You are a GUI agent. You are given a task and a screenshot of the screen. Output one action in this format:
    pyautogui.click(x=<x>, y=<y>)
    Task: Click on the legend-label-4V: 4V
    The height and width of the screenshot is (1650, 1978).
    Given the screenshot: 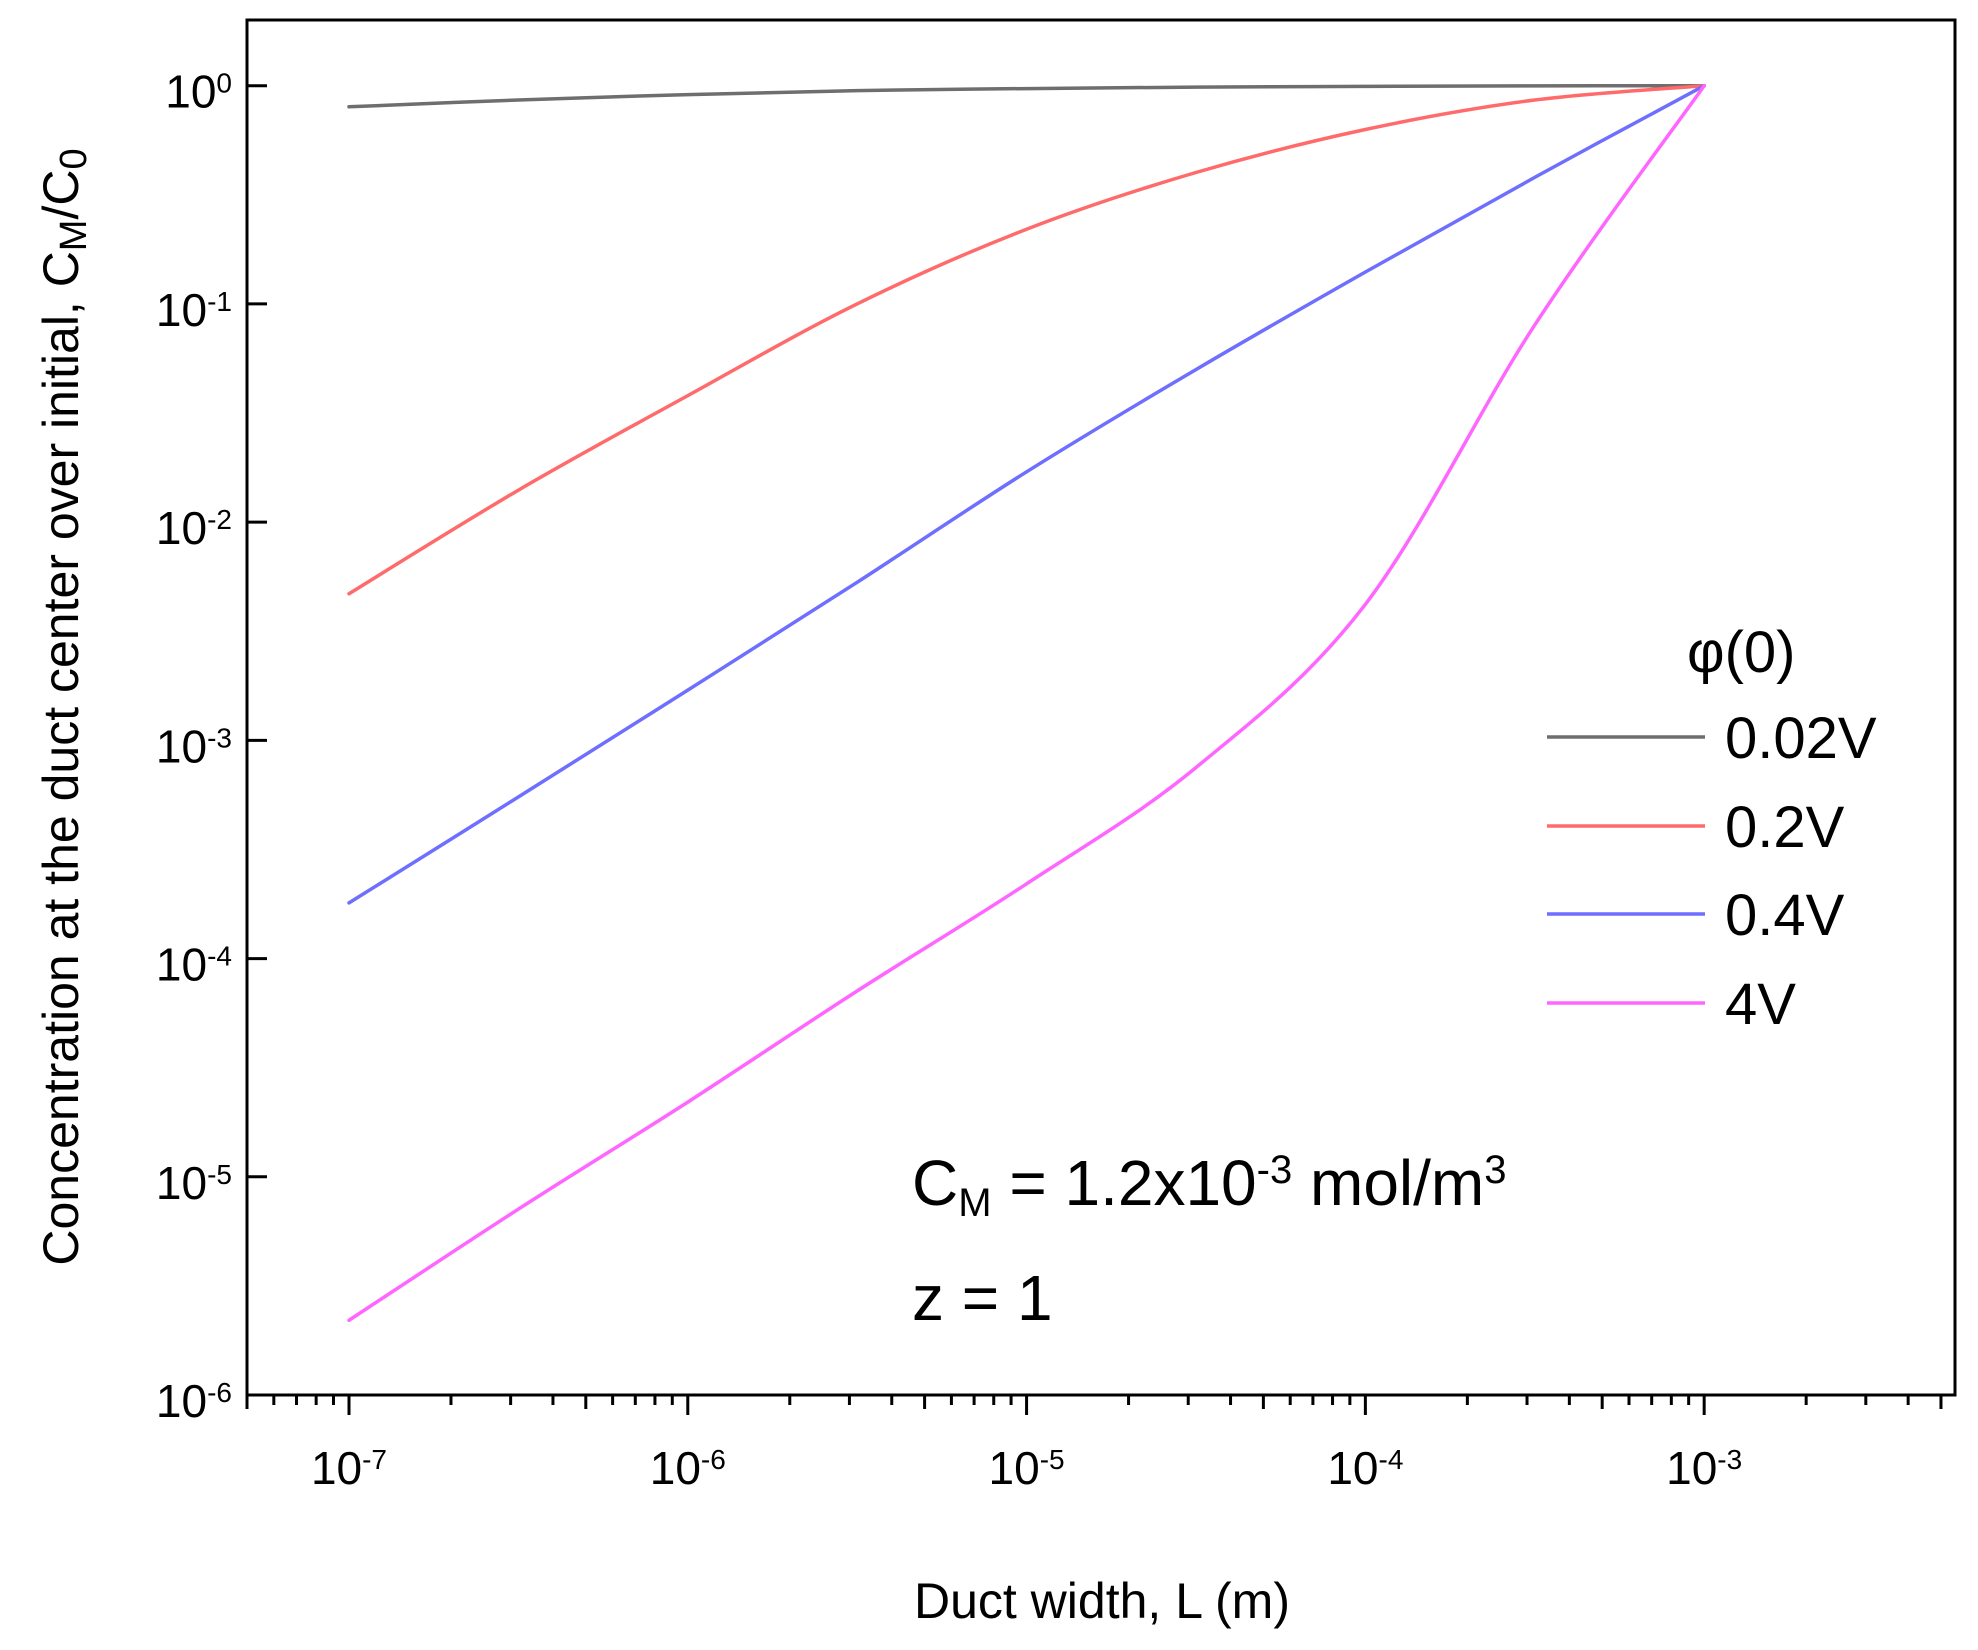 What is the action you would take?
    pyautogui.click(x=1760, y=1004)
    